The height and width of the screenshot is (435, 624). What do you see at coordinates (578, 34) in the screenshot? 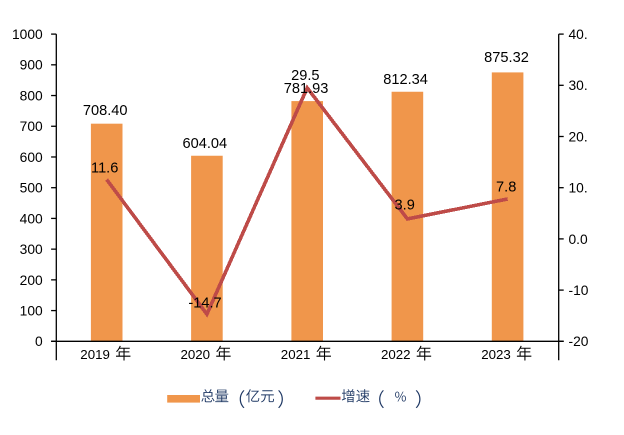
I see `svg-text: 40.` at bounding box center [578, 34].